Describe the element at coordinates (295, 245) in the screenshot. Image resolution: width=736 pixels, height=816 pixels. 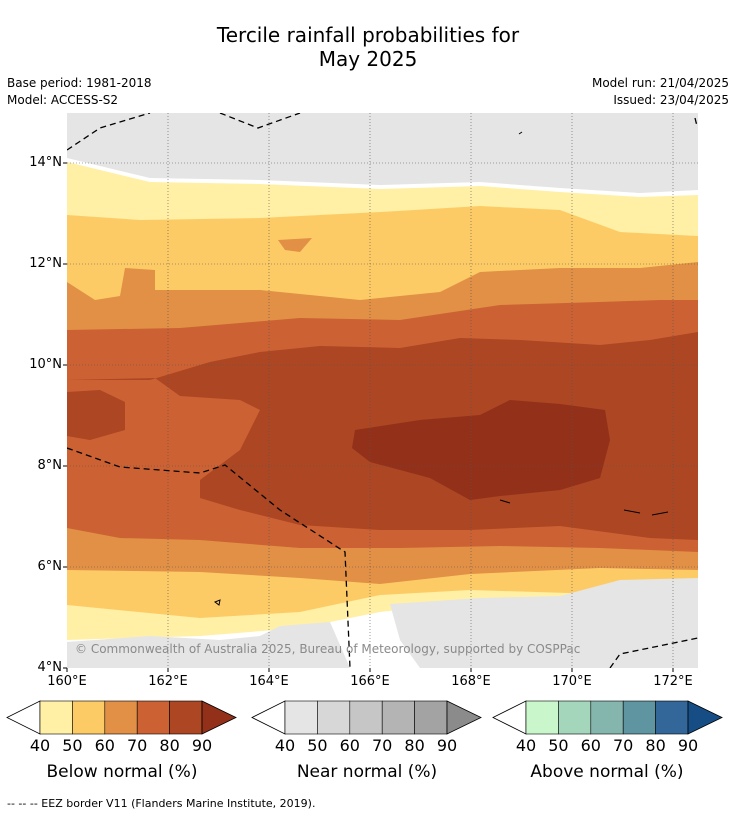
I see `below-60-patch` at that location.